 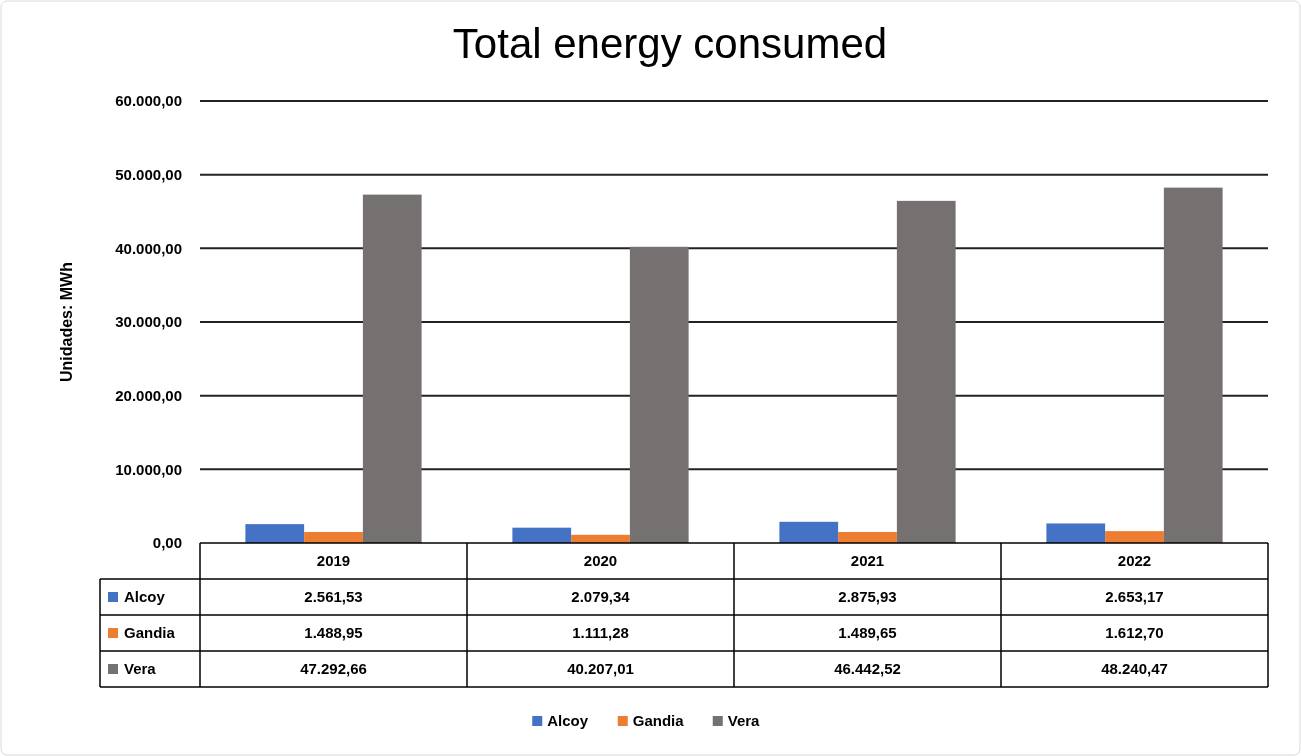 I want to click on data-label: 2.875,93, so click(x=867, y=597).